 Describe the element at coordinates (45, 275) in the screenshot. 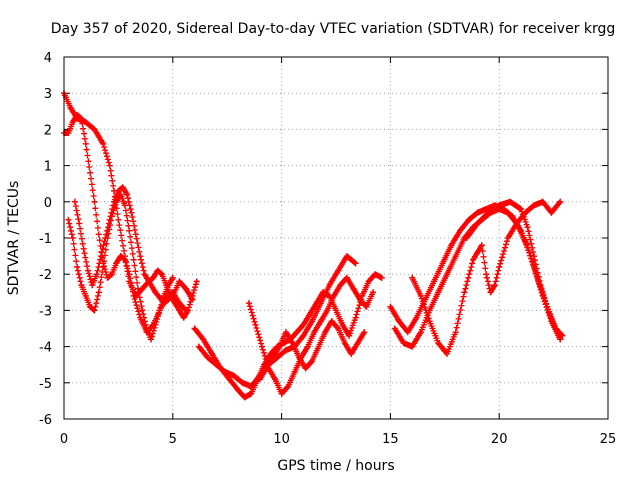

I see `y-tick-label: -2` at that location.